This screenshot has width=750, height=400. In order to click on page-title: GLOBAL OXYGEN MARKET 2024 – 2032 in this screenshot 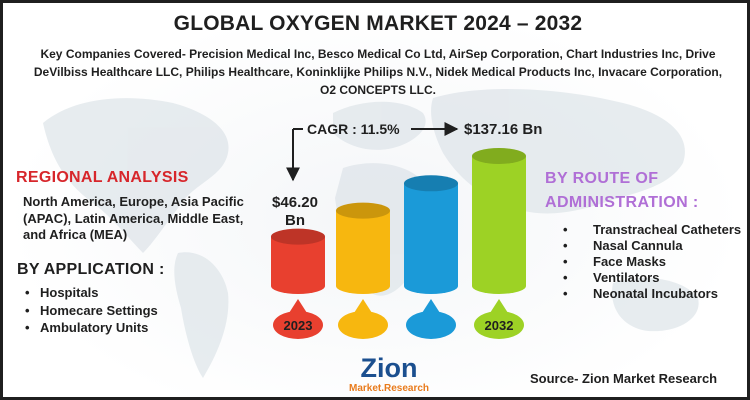, I will do `click(378, 23)`.